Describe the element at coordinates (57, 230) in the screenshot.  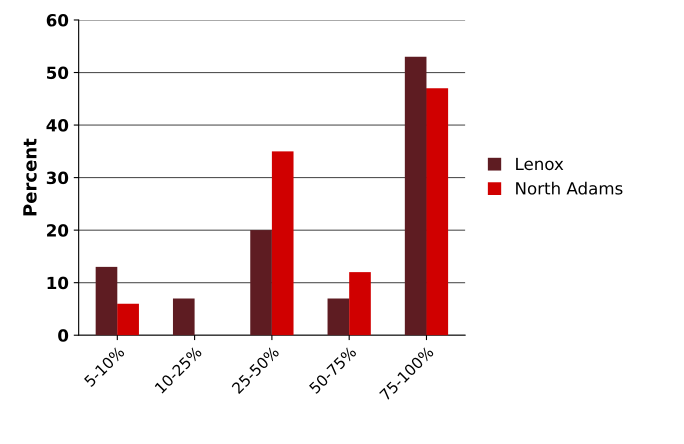
I see `y-tick-label: 20` at that location.